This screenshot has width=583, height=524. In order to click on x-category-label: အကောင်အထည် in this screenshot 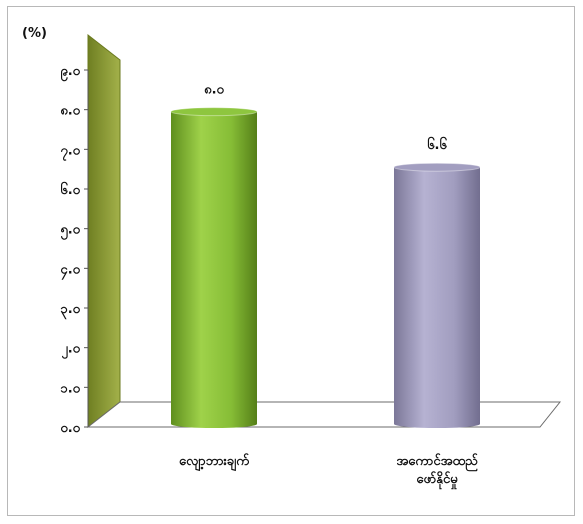, I will do `click(437, 462)`.